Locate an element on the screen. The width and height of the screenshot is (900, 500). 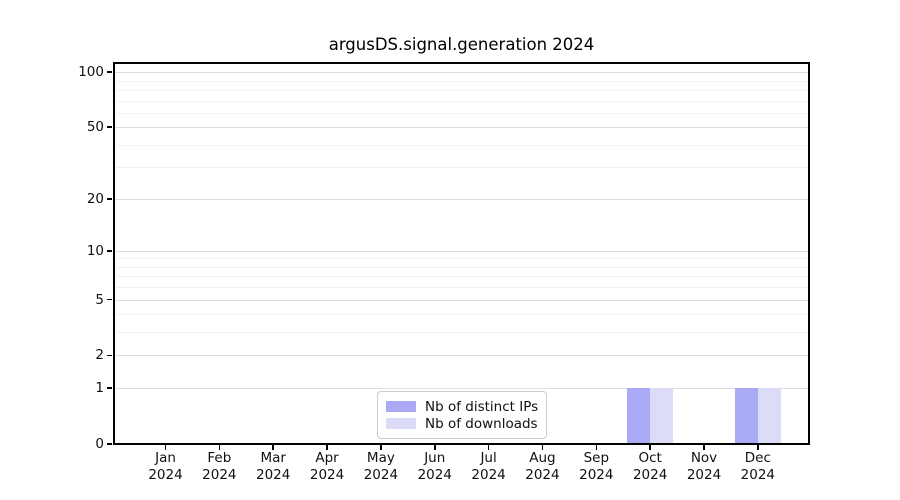
x-tick-label: Aug 2024 is located at coordinates (542, 466).